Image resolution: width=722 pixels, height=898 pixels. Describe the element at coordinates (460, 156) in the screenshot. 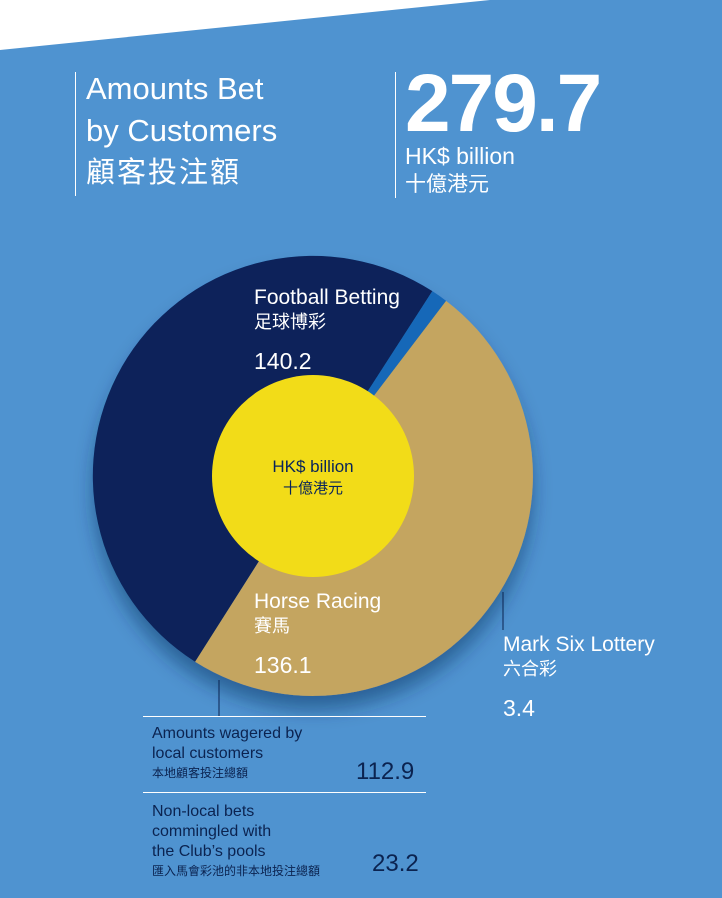

I see `total-unit: HK$ billion` at that location.